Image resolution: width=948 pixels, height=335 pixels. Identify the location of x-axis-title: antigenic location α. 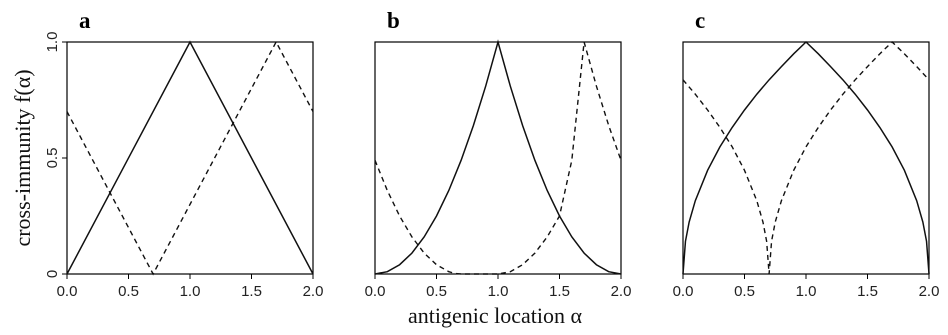
(495, 315).